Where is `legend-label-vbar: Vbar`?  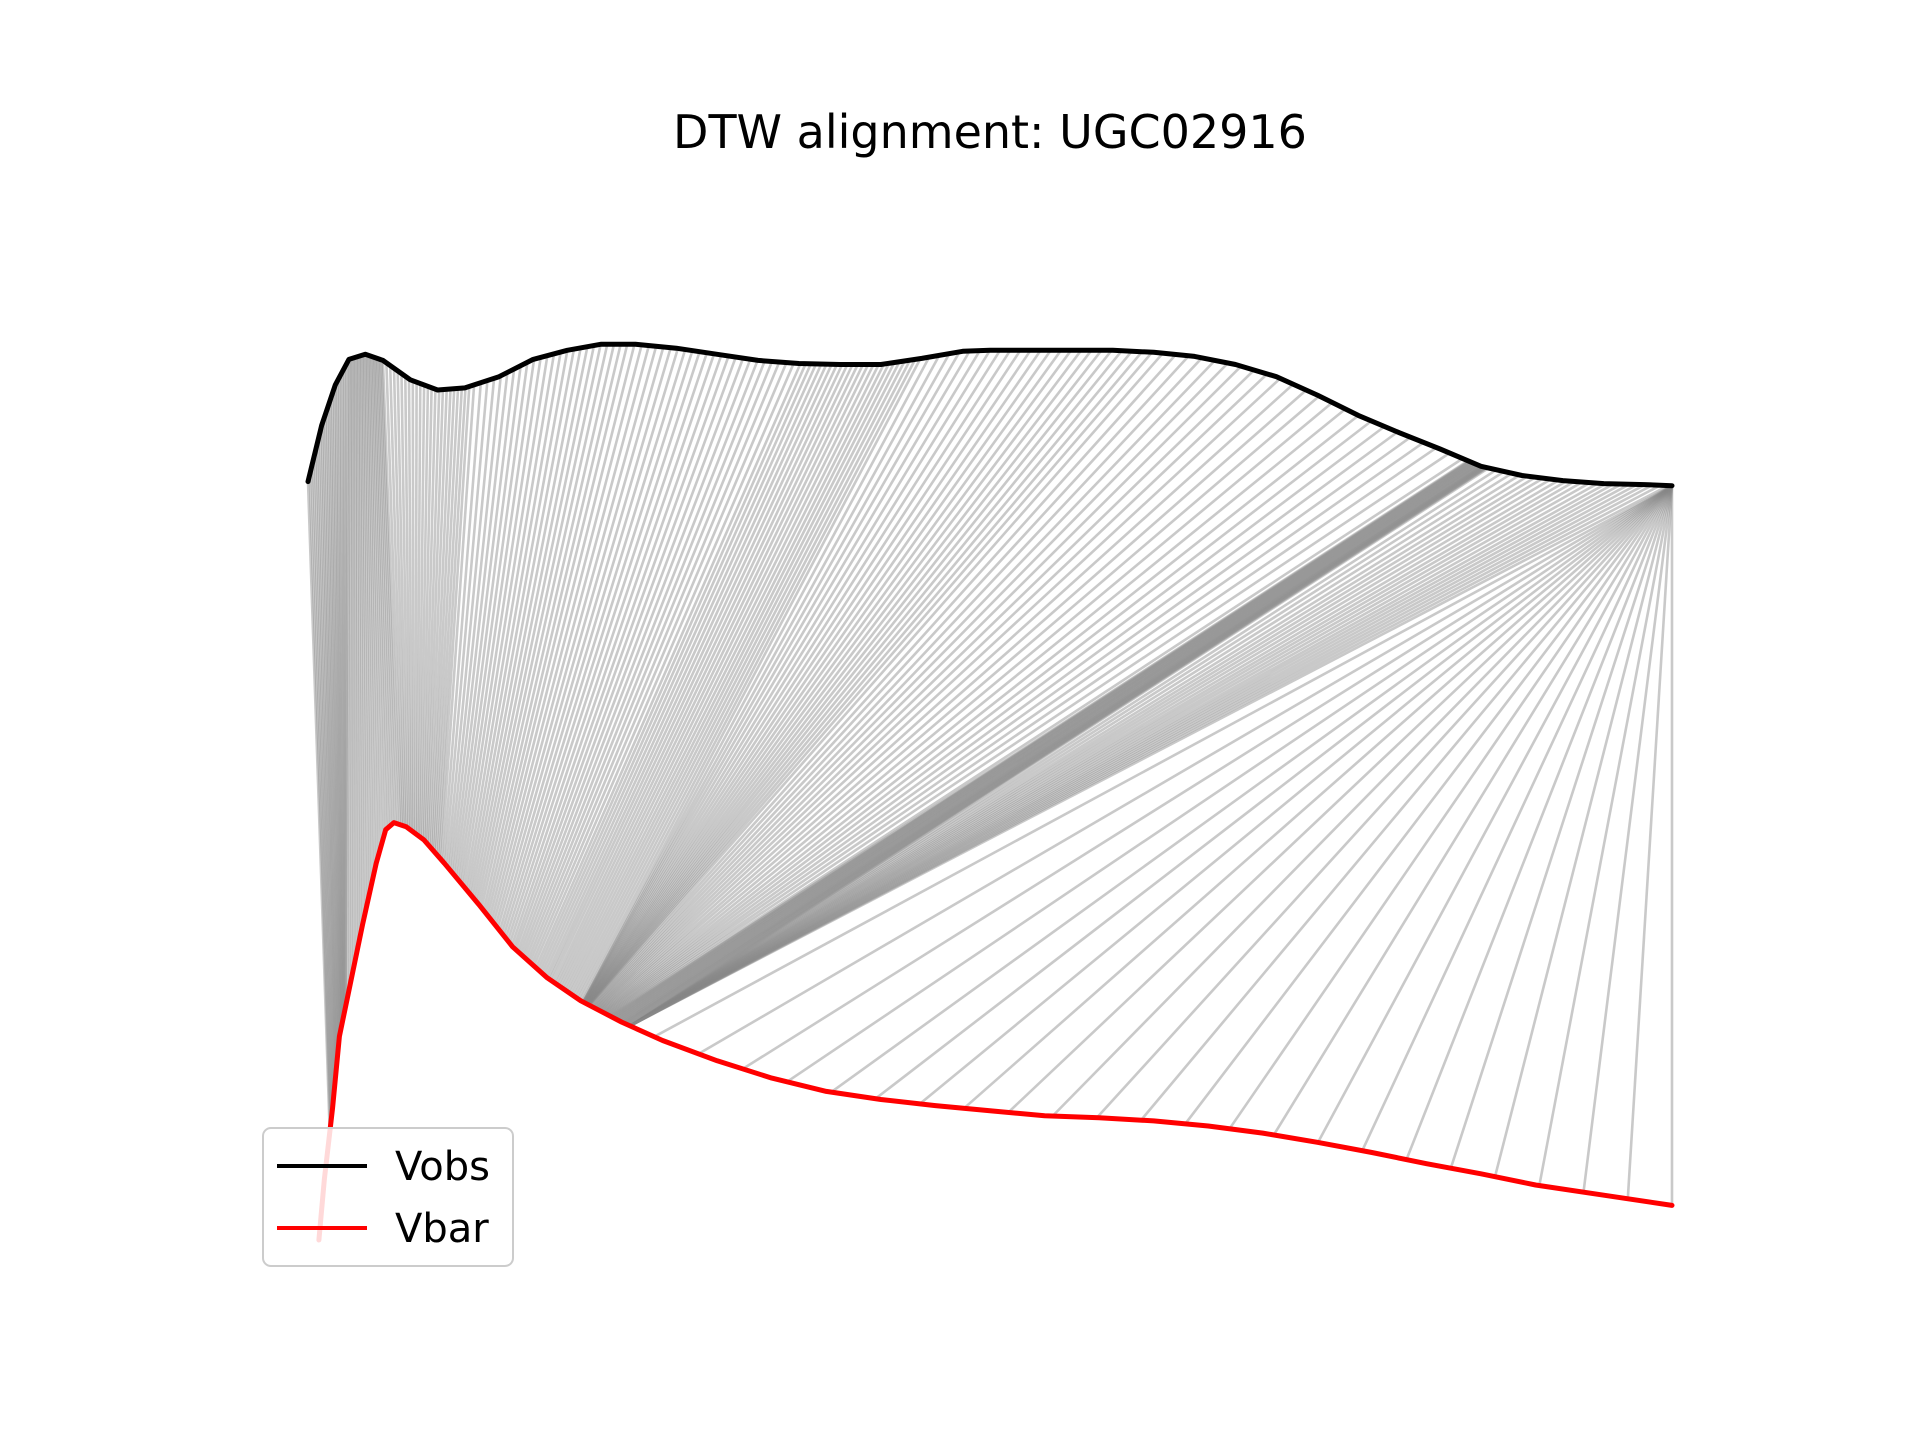
legend-label-vbar: Vbar is located at coordinates (442, 1229).